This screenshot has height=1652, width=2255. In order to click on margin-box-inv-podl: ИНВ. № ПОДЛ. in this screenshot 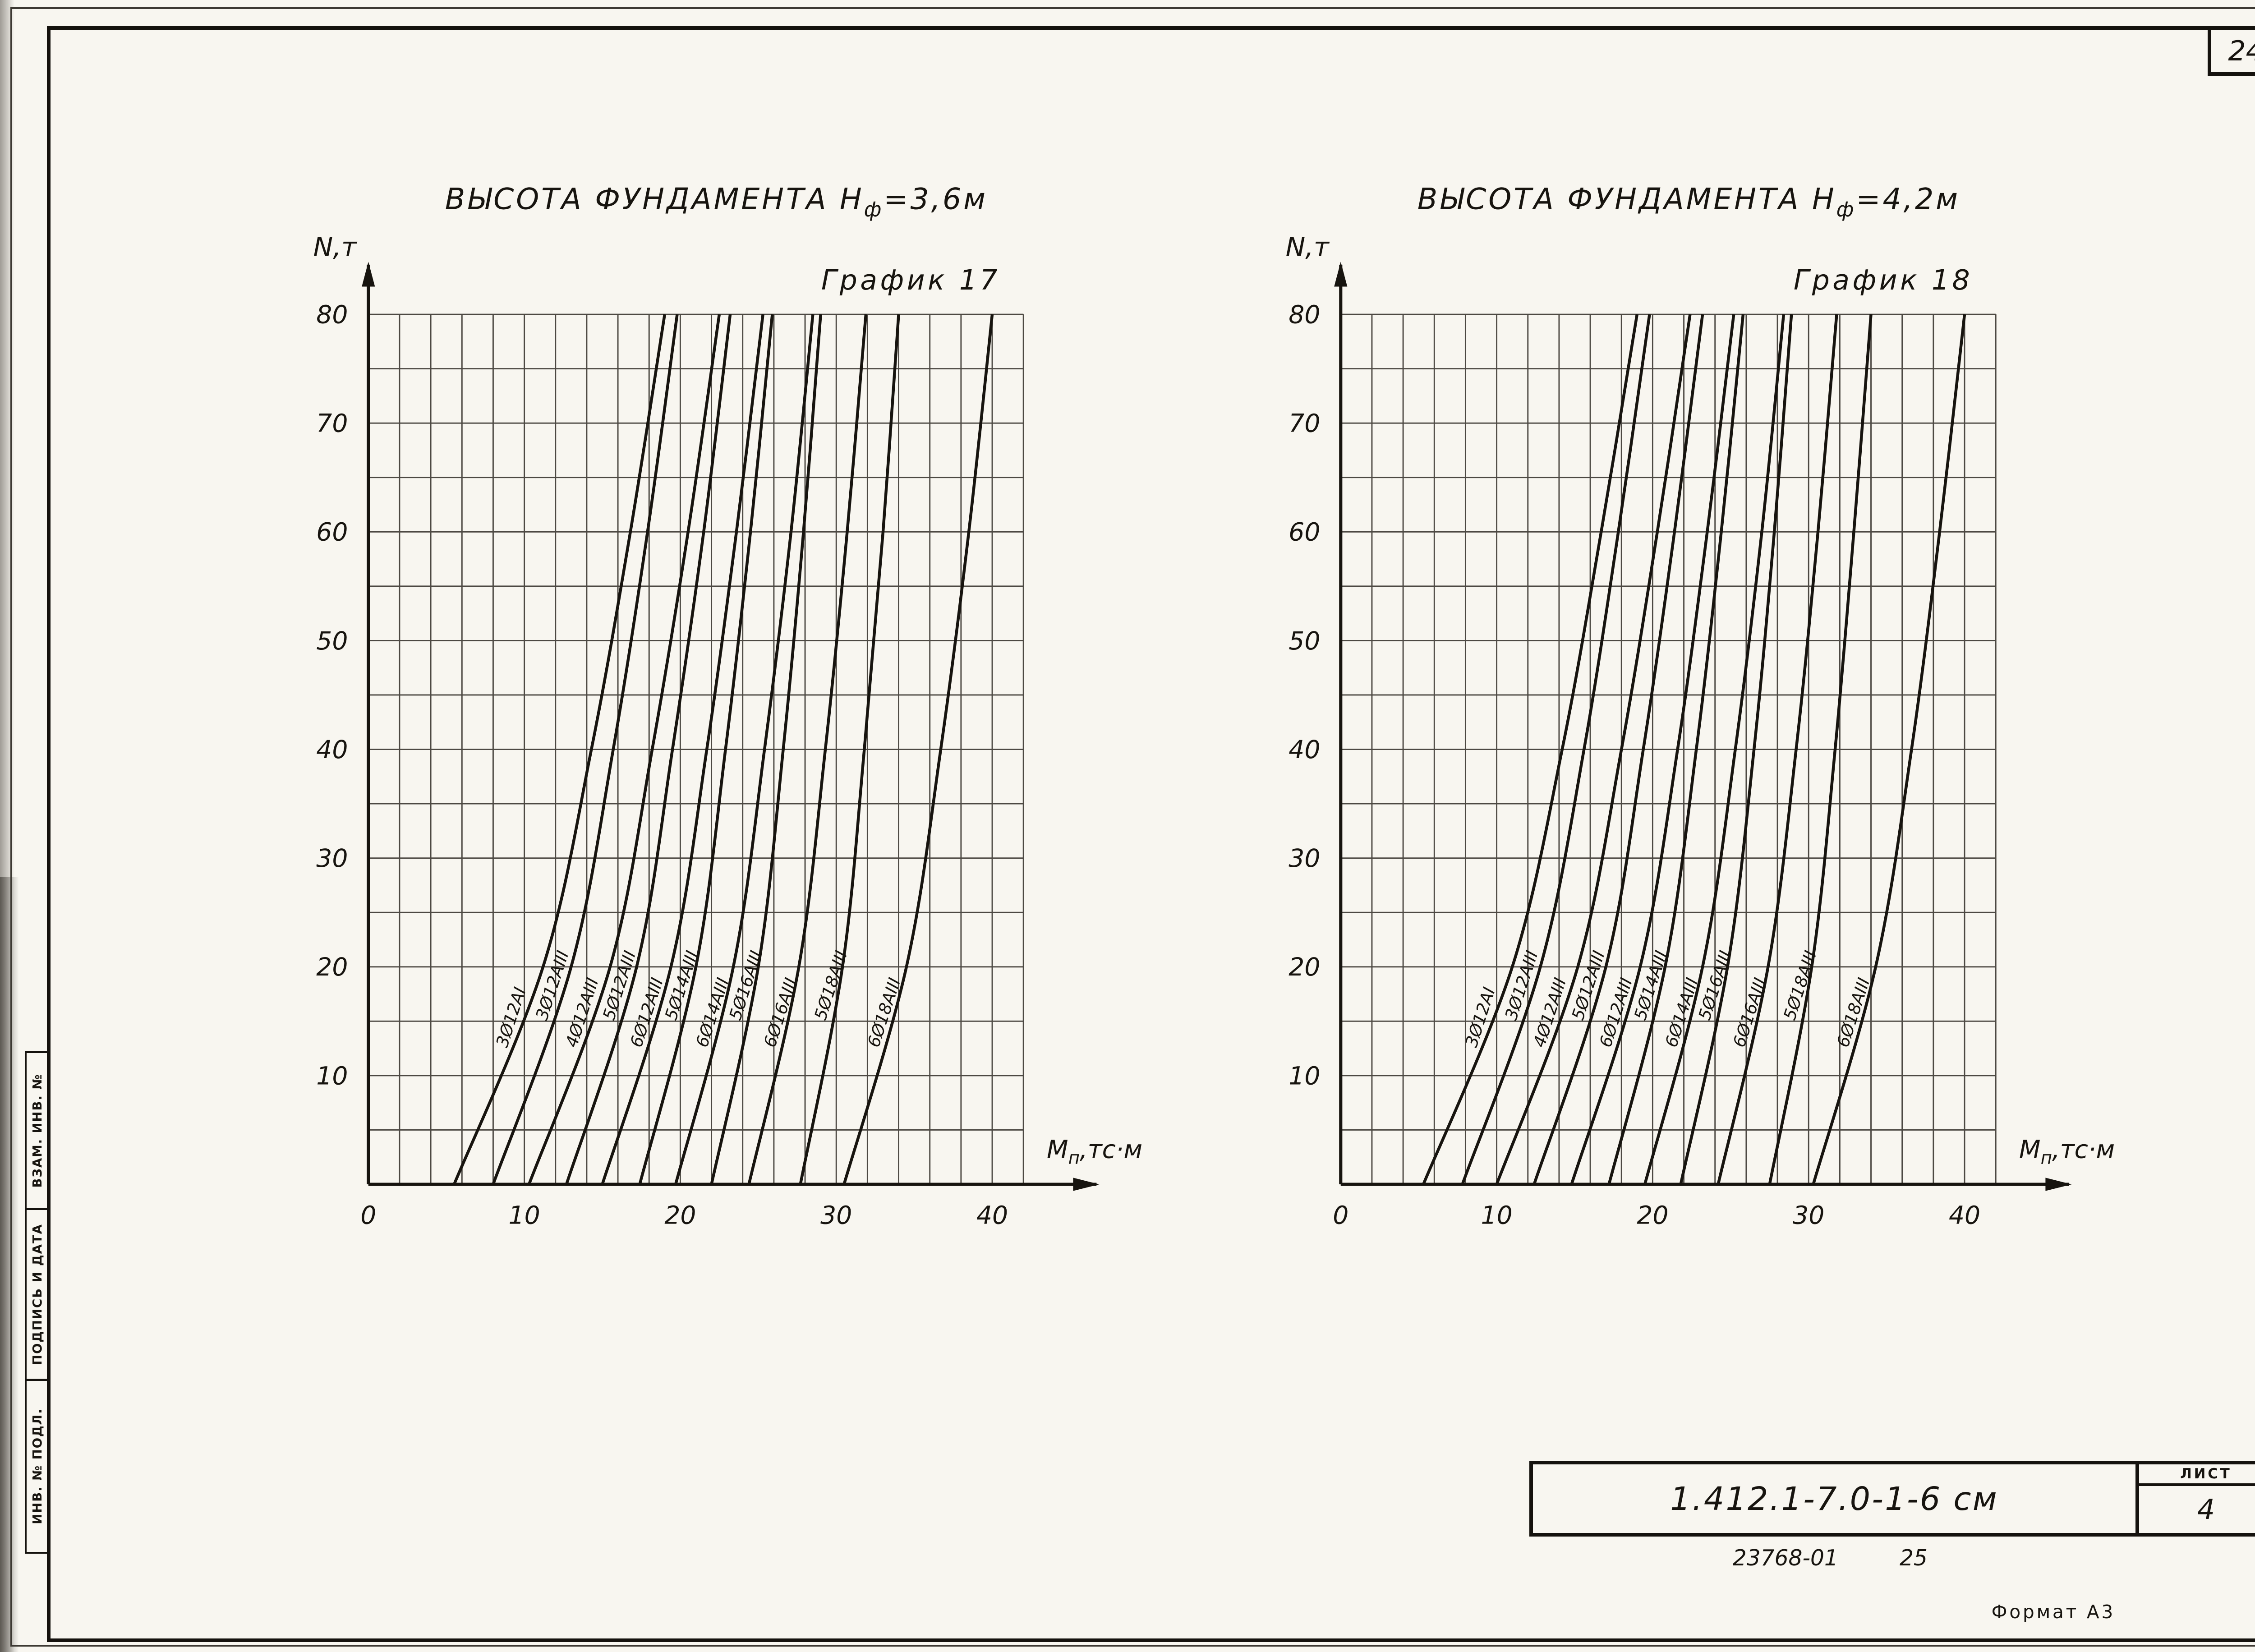, I will do `click(38, 1466)`.